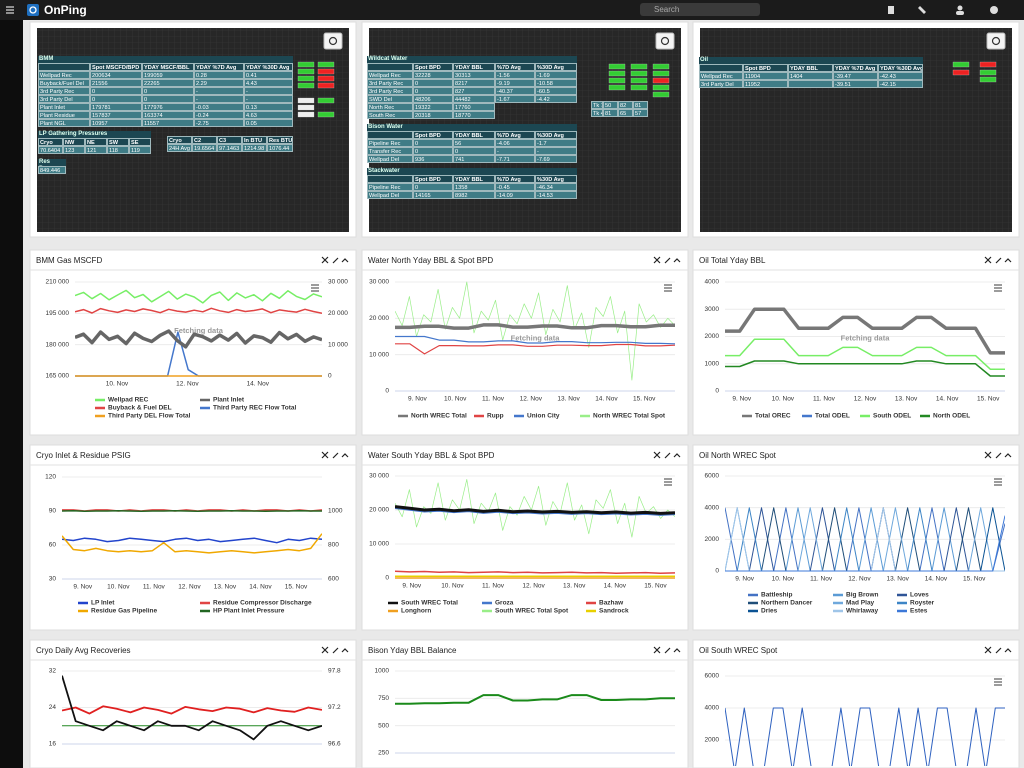 The width and height of the screenshot is (1024, 768). Describe the element at coordinates (429, 603) in the screenshot. I see `legend-label: South WREC Total` at that location.